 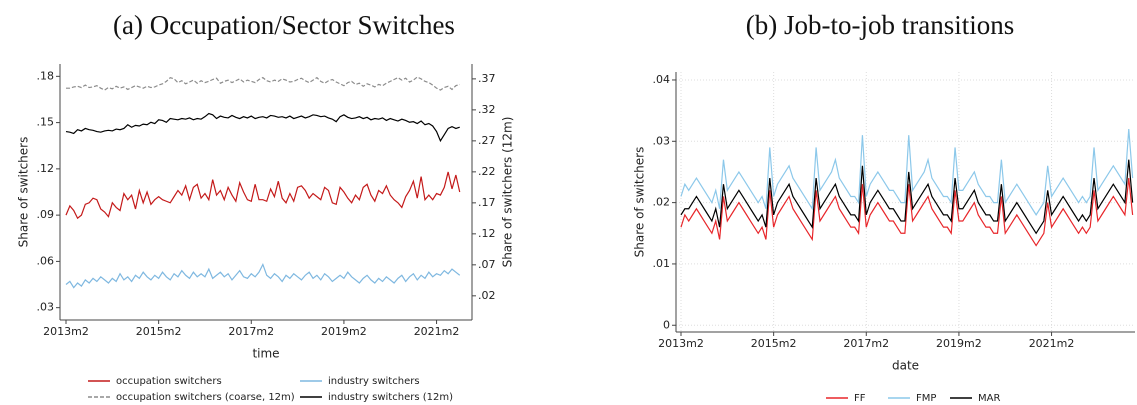 I want to click on y2-tick-label: .07, so click(x=487, y=264).